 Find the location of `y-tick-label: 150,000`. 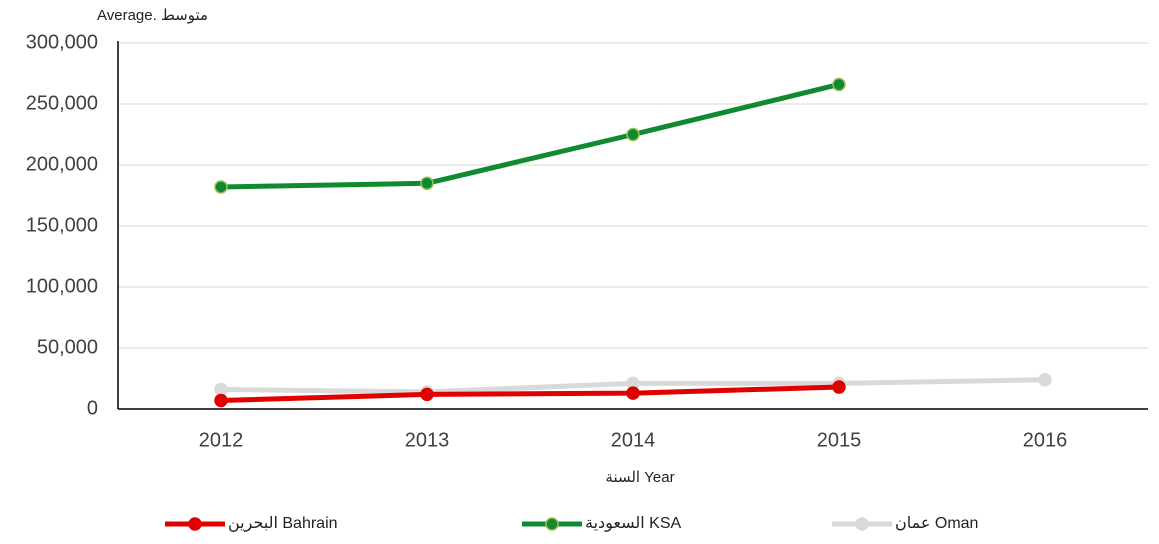

y-tick-label: 150,000 is located at coordinates (62, 225).